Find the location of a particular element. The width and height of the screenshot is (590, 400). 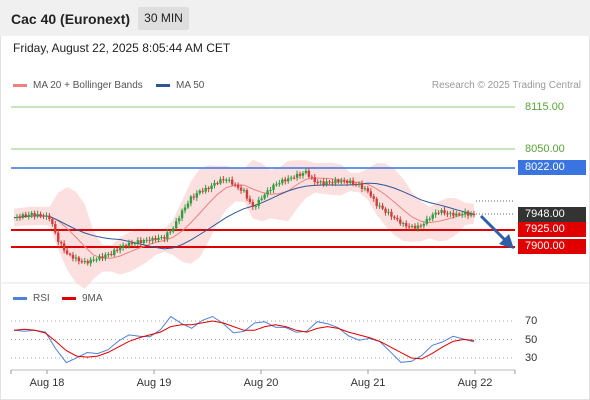

timeframe-button: 30 MIN is located at coordinates (163, 18).